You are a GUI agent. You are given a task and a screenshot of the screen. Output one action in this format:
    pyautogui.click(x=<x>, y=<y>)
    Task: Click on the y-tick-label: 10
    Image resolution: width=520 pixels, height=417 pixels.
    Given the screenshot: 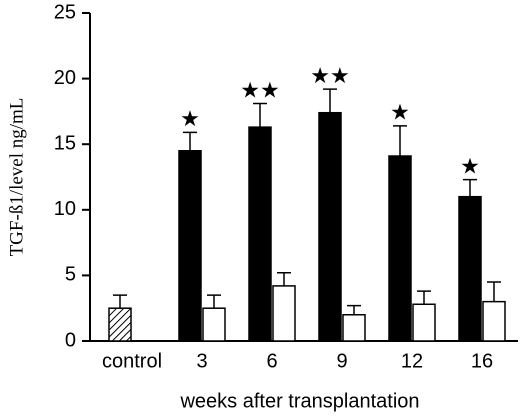 What is the action you would take?
    pyautogui.click(x=65, y=209)
    